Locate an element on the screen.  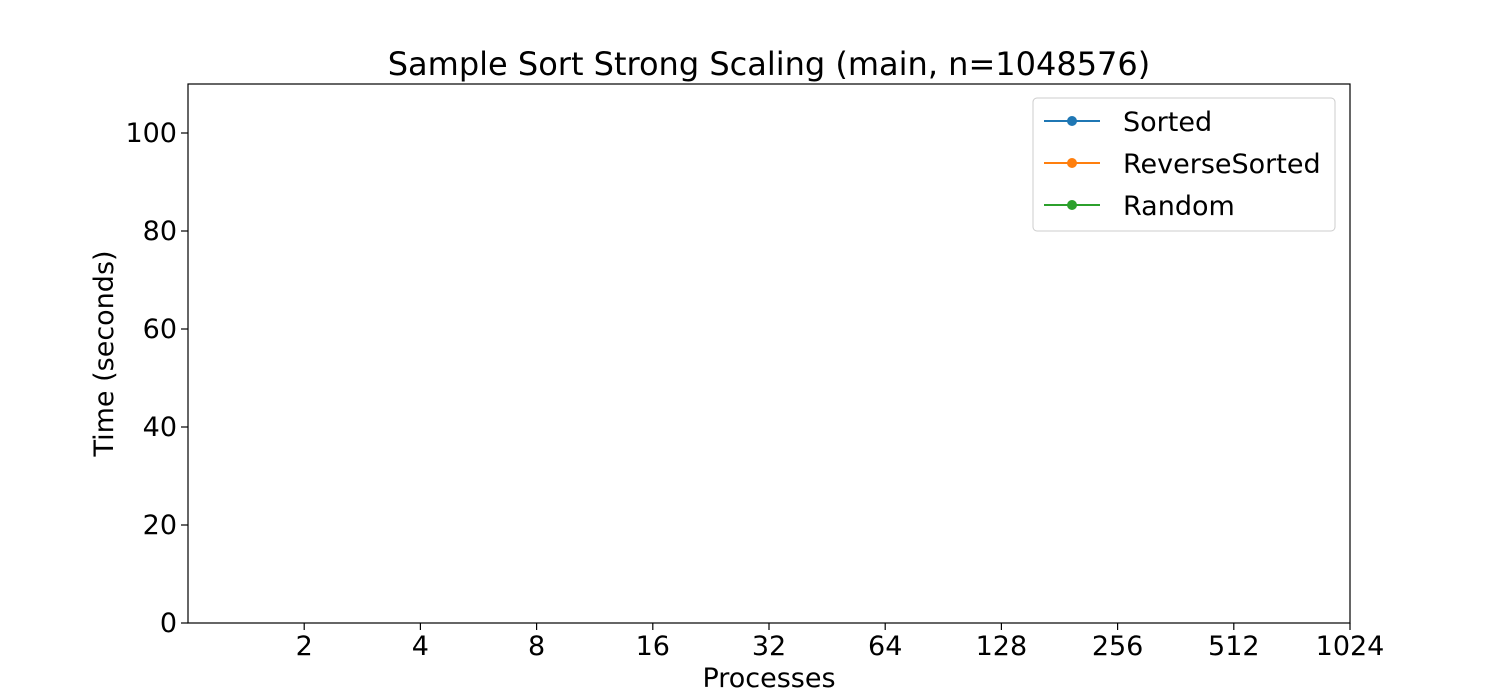
y-tick-label: 20 is located at coordinates (160, 525).